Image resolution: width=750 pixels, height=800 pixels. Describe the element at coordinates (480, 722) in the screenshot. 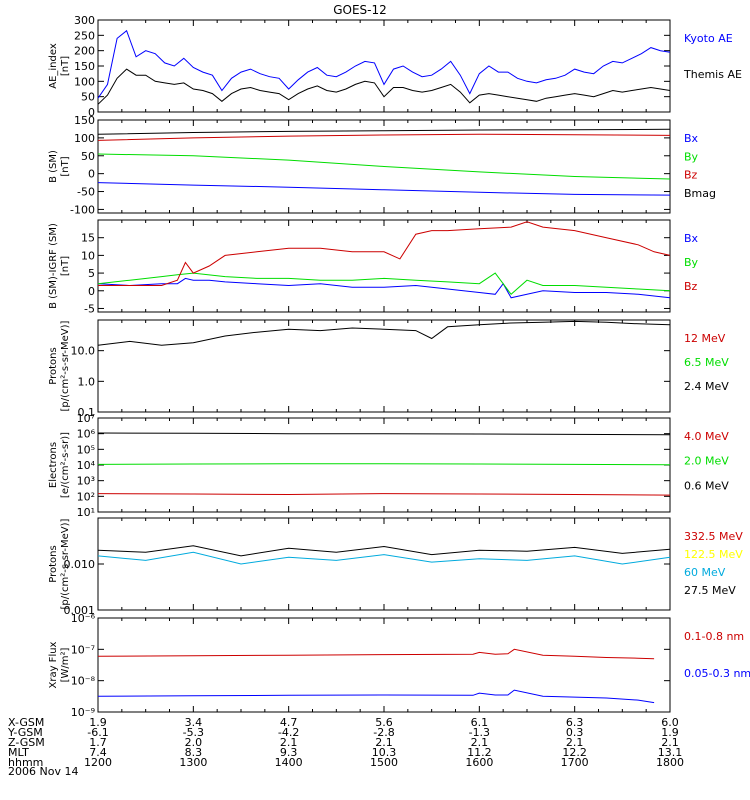

I see `x-axis-value: 6.1` at that location.